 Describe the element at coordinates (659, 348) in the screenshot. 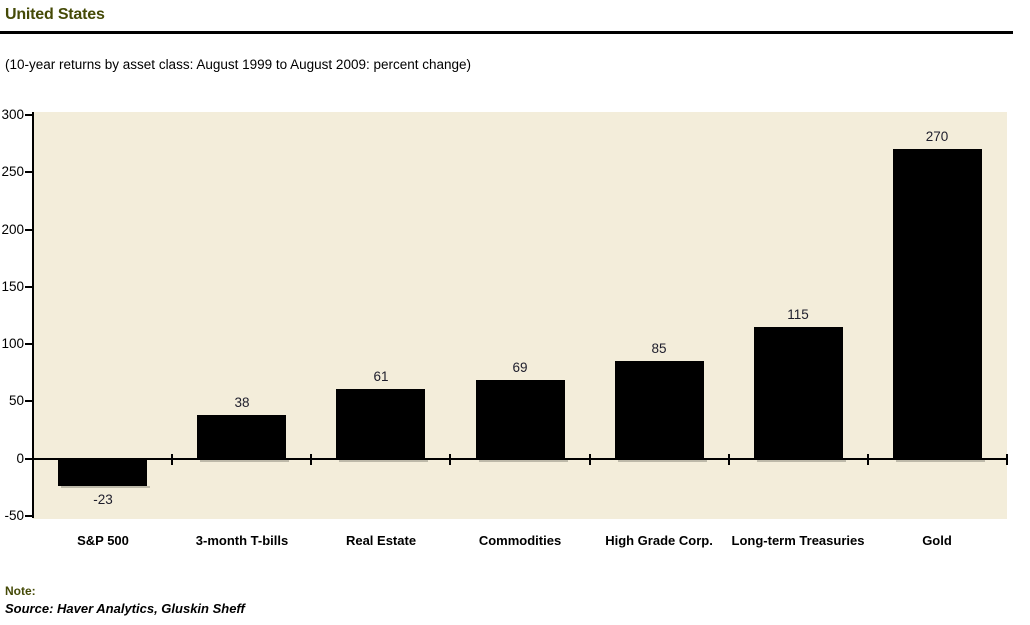

I see `bar-value-label: 85` at that location.